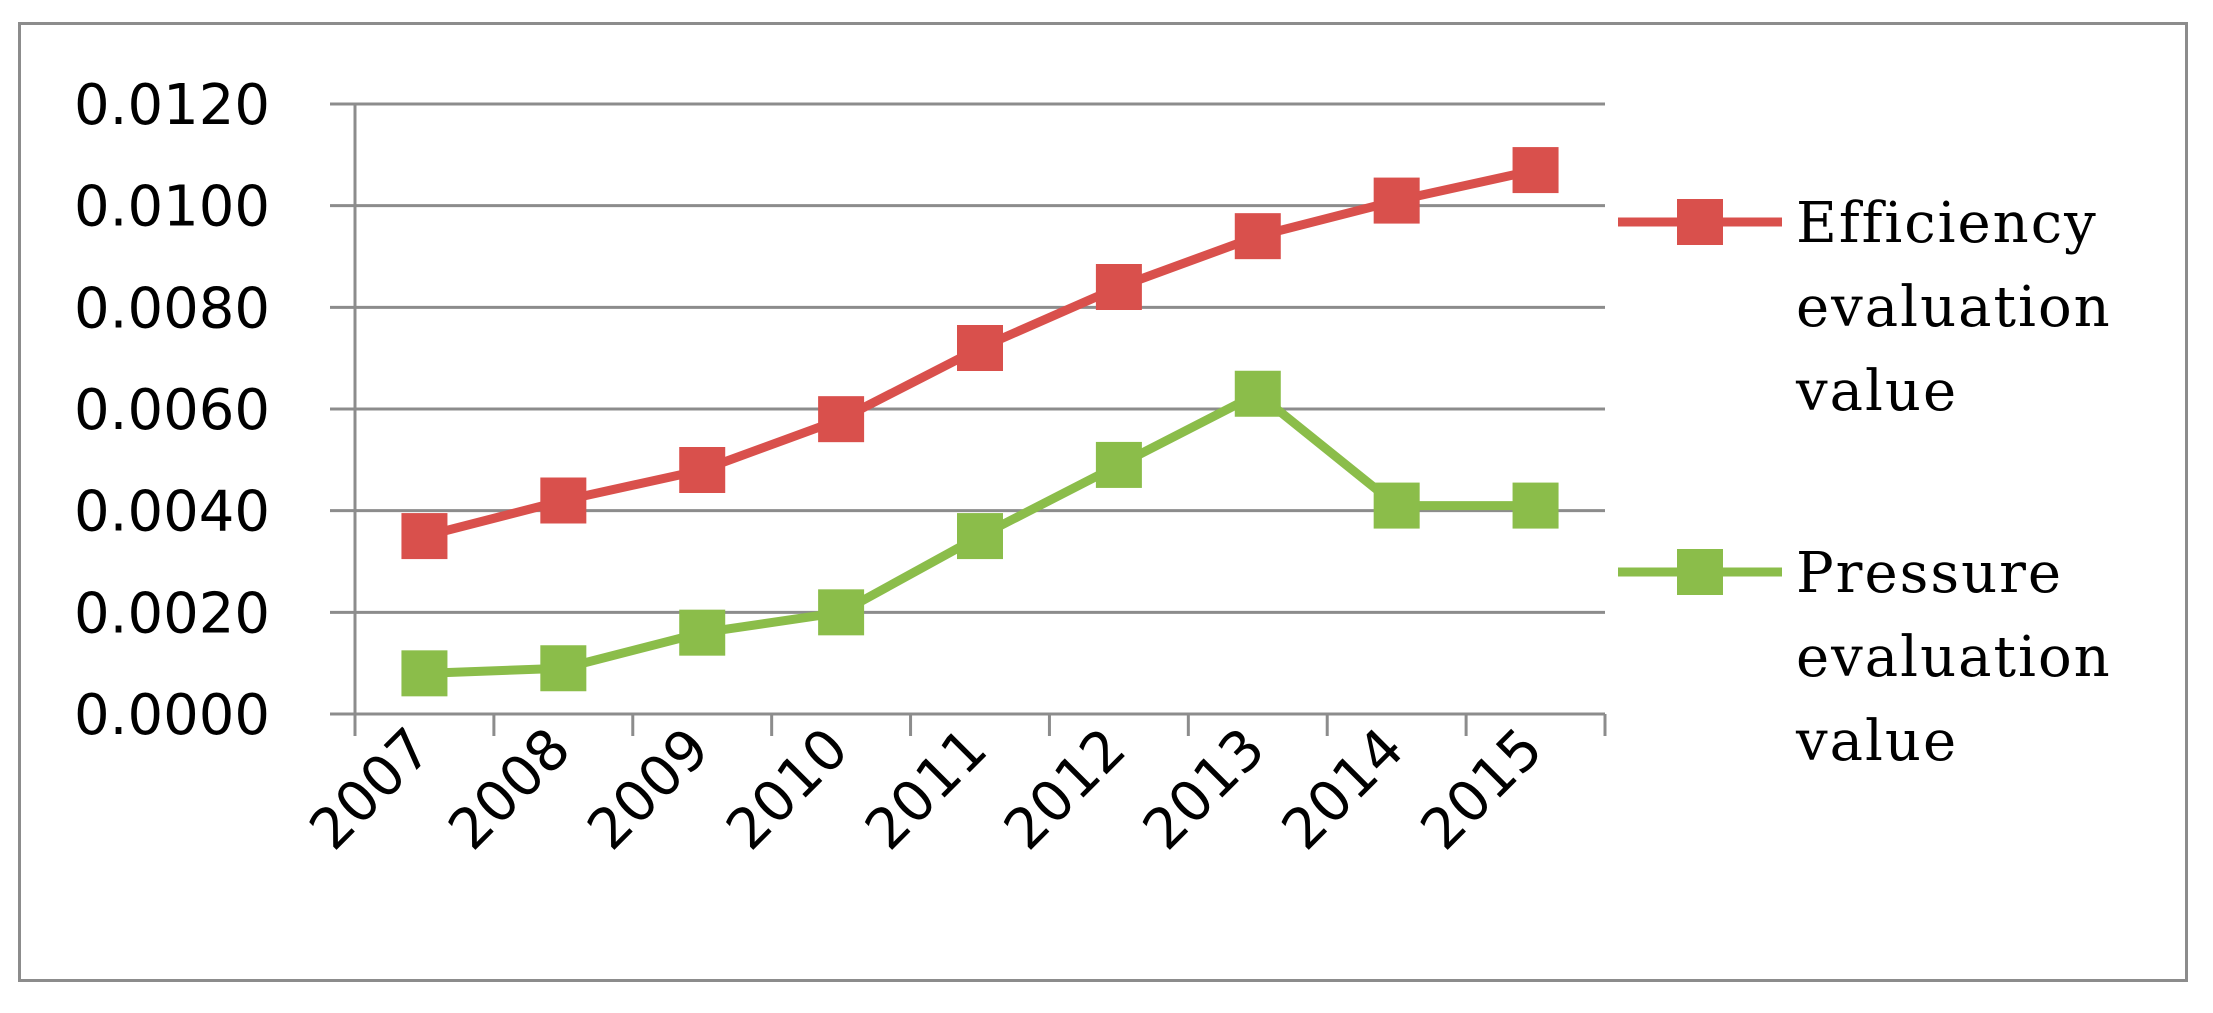  I want to click on x-tick-label: 2007, so click(371, 789).